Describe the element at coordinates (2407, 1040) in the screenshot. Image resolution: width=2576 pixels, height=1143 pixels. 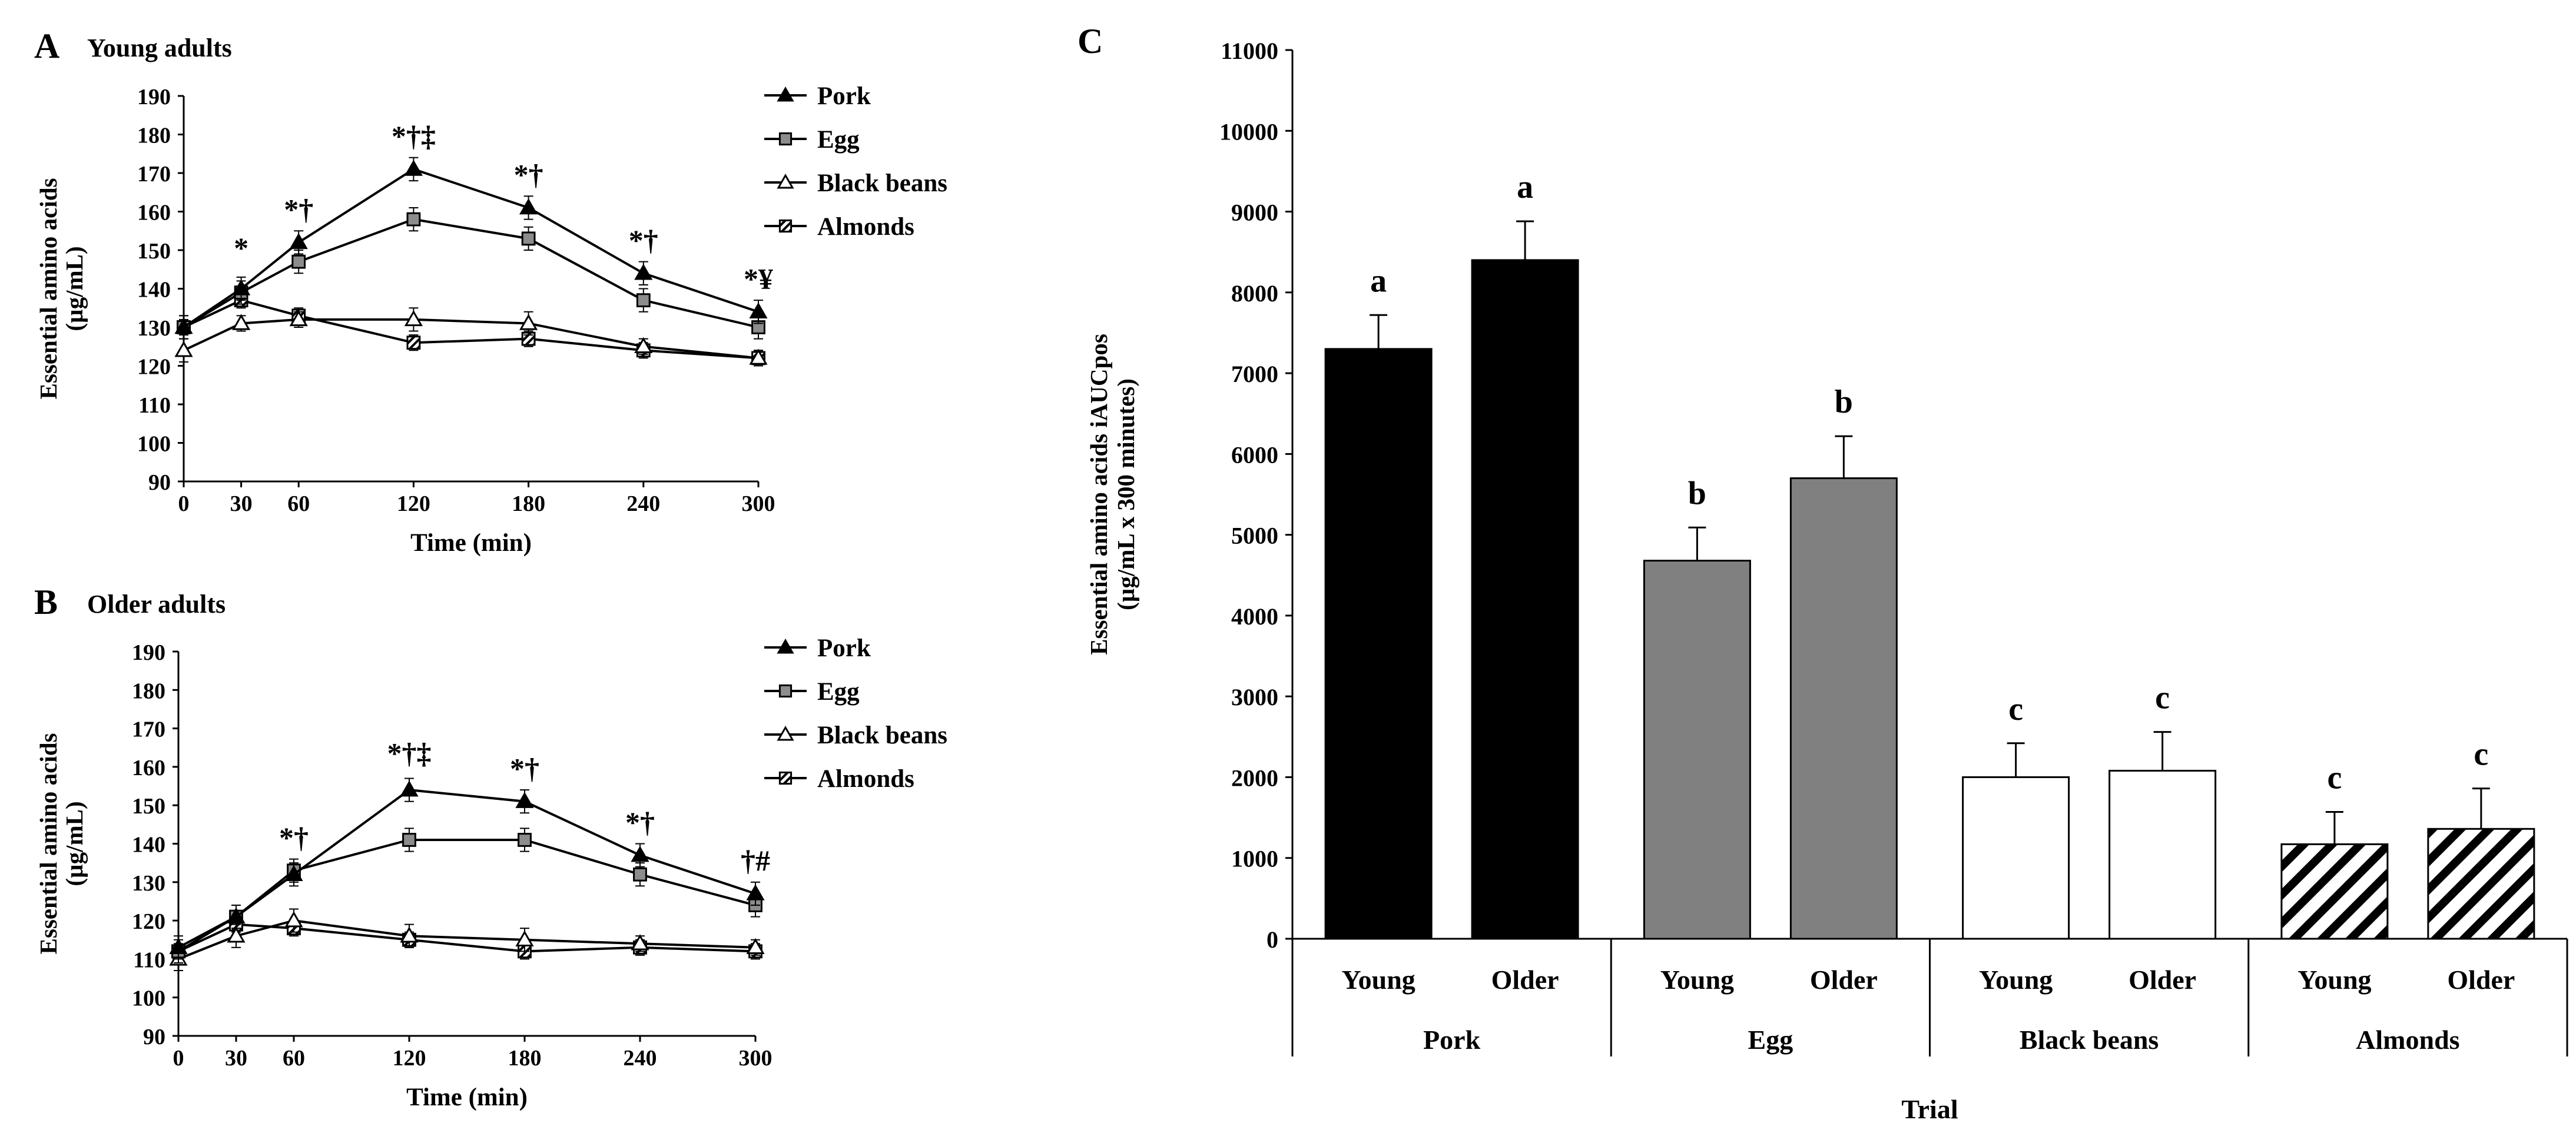
I see `panel-c-group-label: Almonds` at that location.